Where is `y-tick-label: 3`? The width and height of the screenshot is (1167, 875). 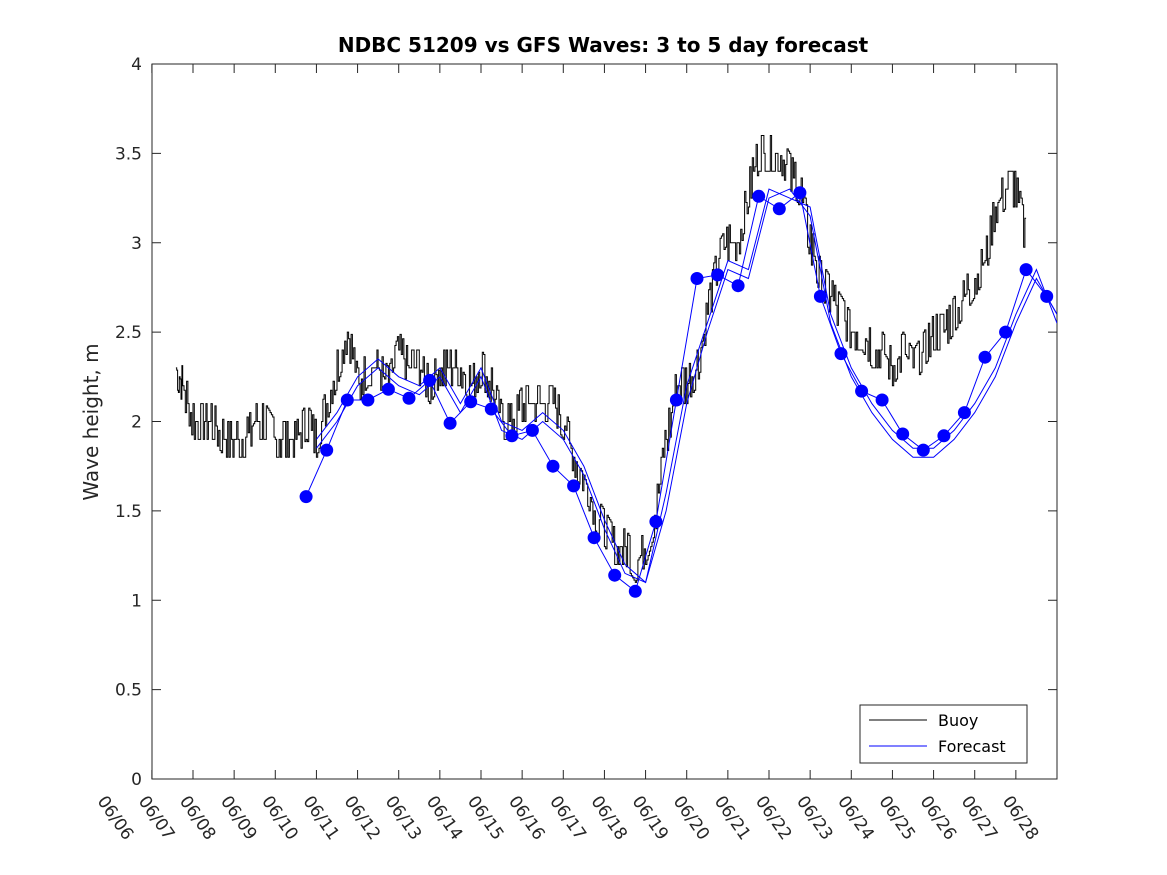
y-tick-label: 3 is located at coordinates (136, 244).